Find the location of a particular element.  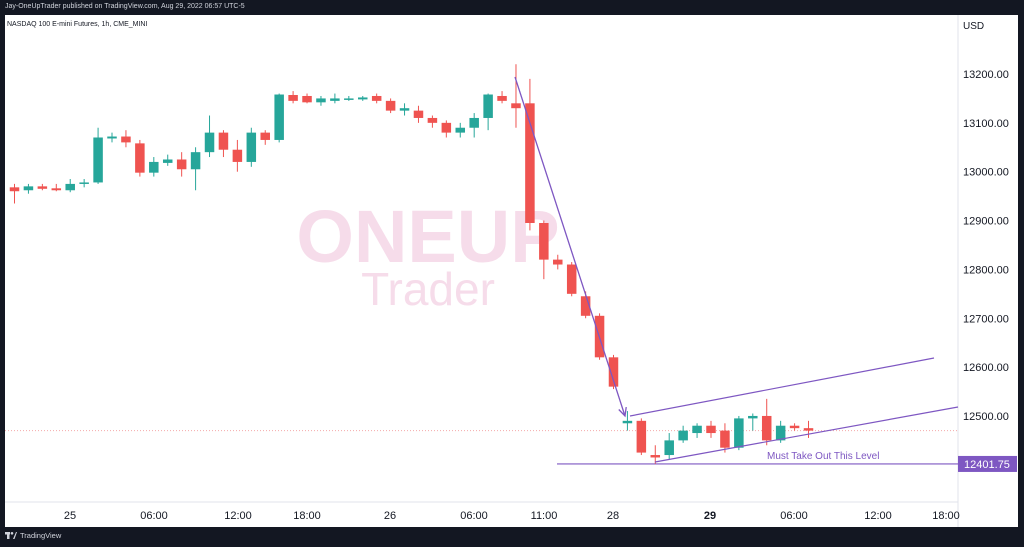

footer-brand: TradingView is located at coordinates (33, 535).